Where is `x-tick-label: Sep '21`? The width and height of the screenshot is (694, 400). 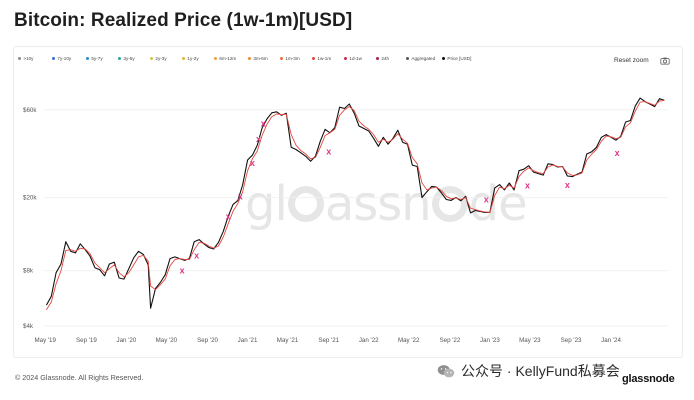 x-tick-label: Sep '21 is located at coordinates (328, 340).